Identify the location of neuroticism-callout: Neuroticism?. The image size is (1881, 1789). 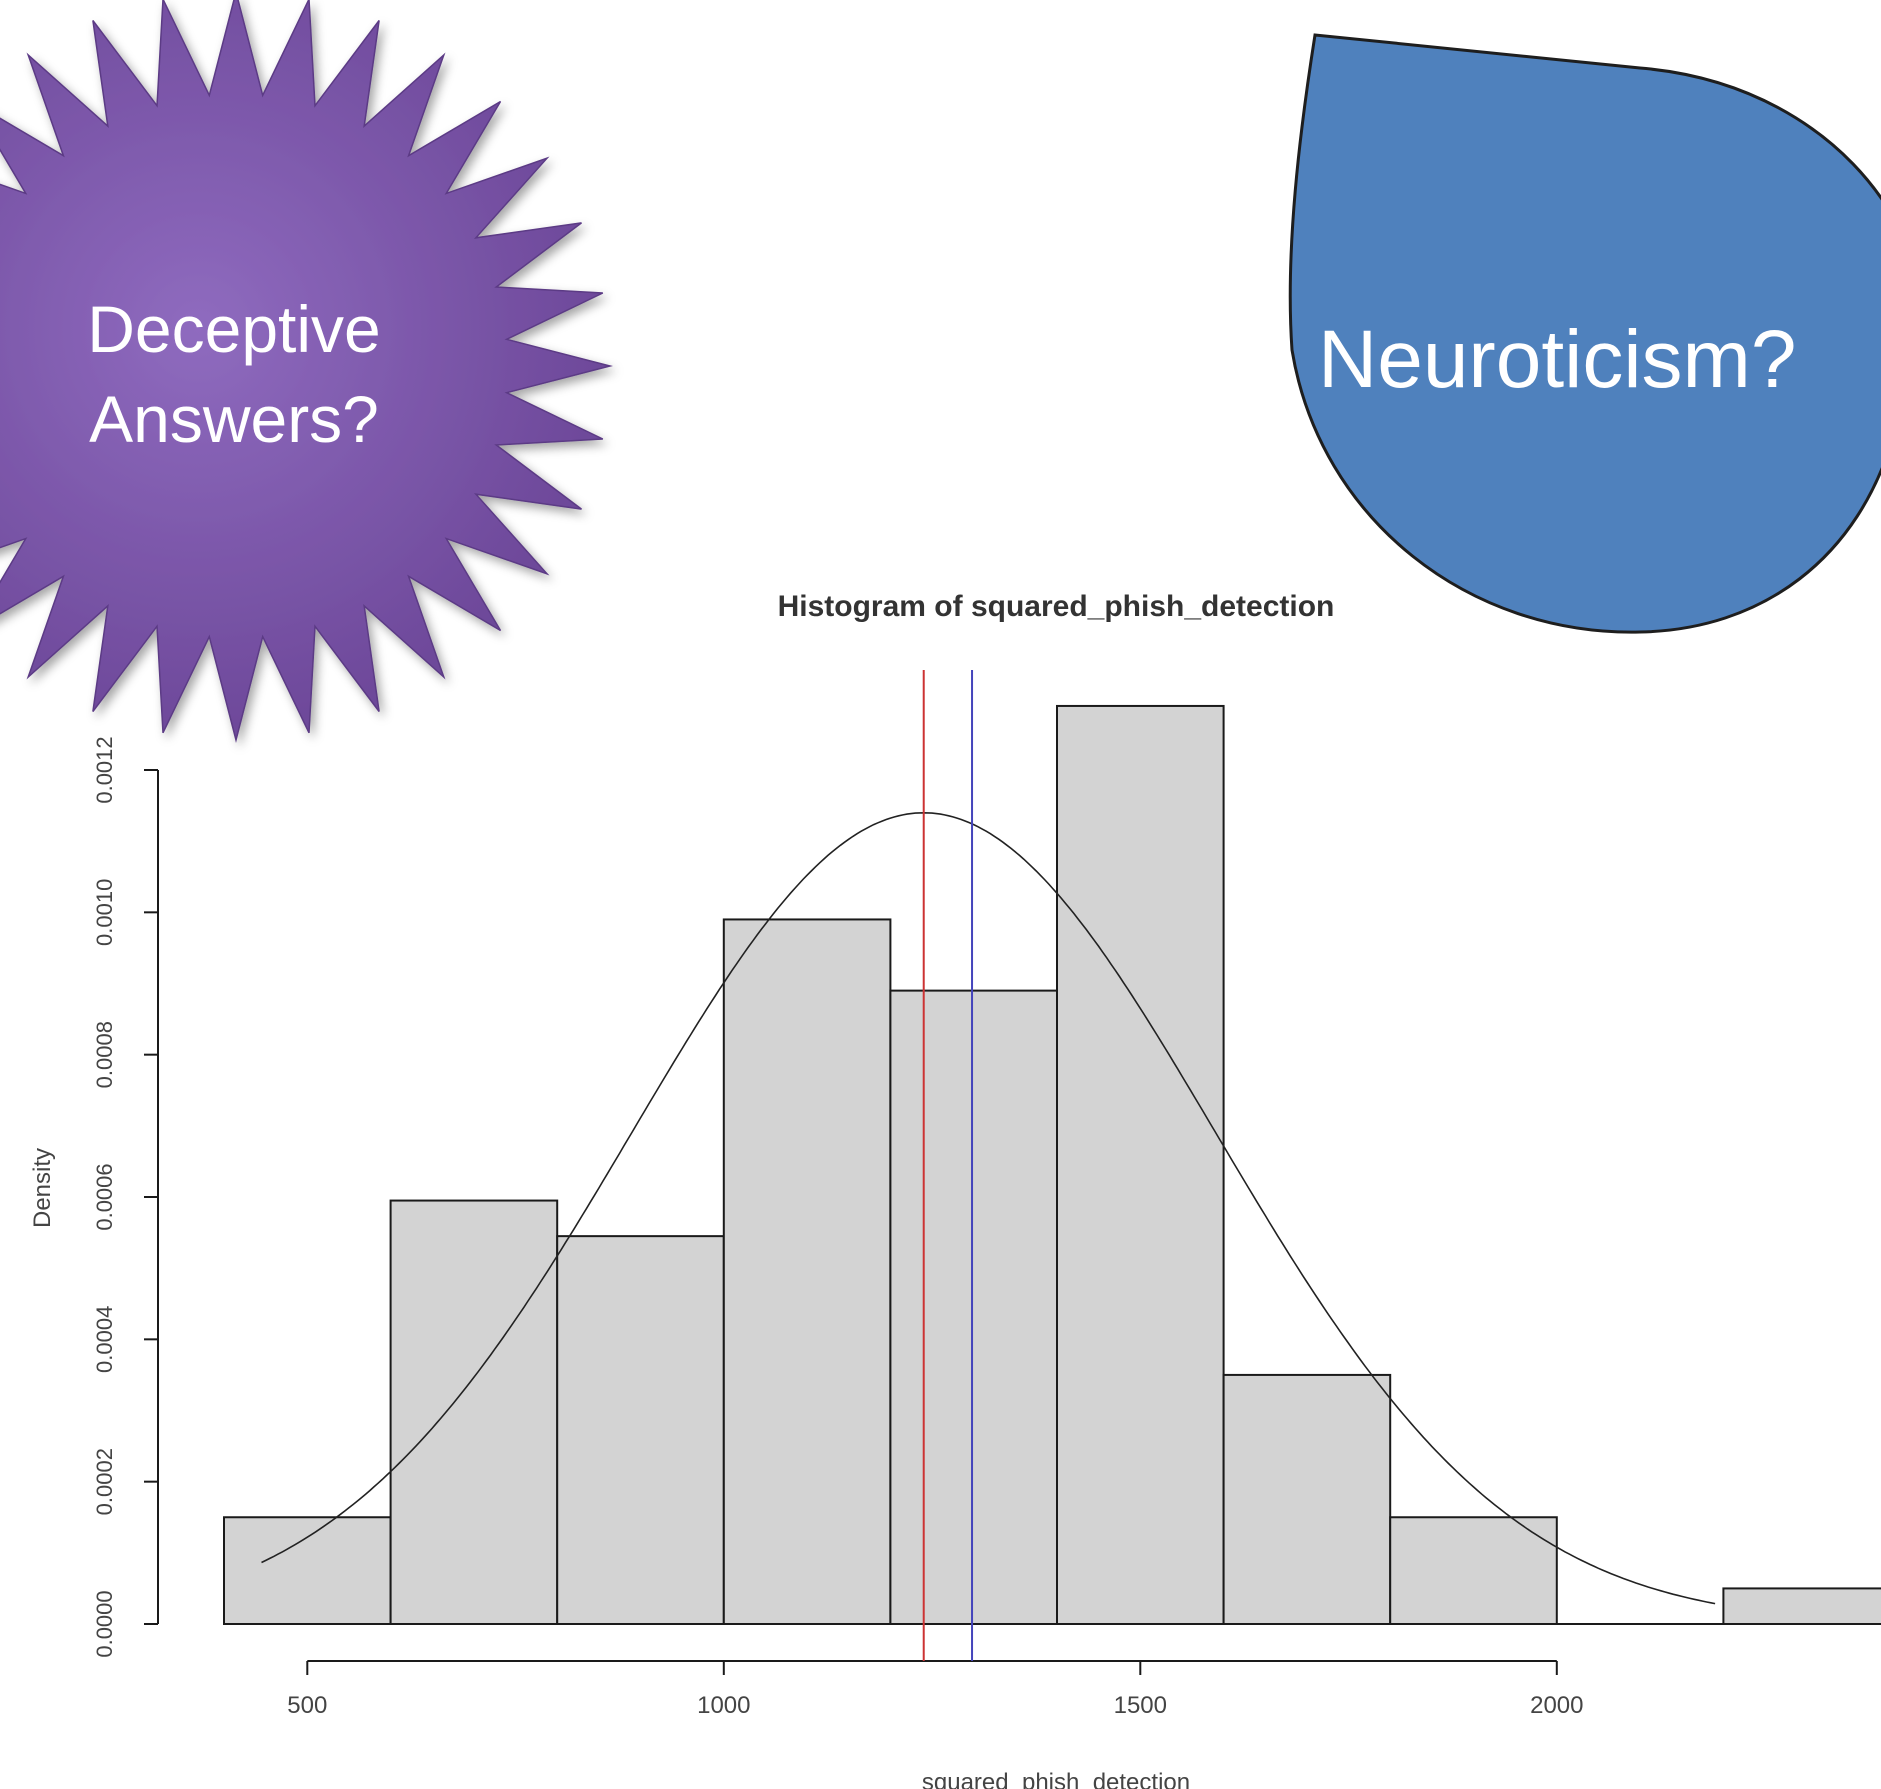
(1584, 333).